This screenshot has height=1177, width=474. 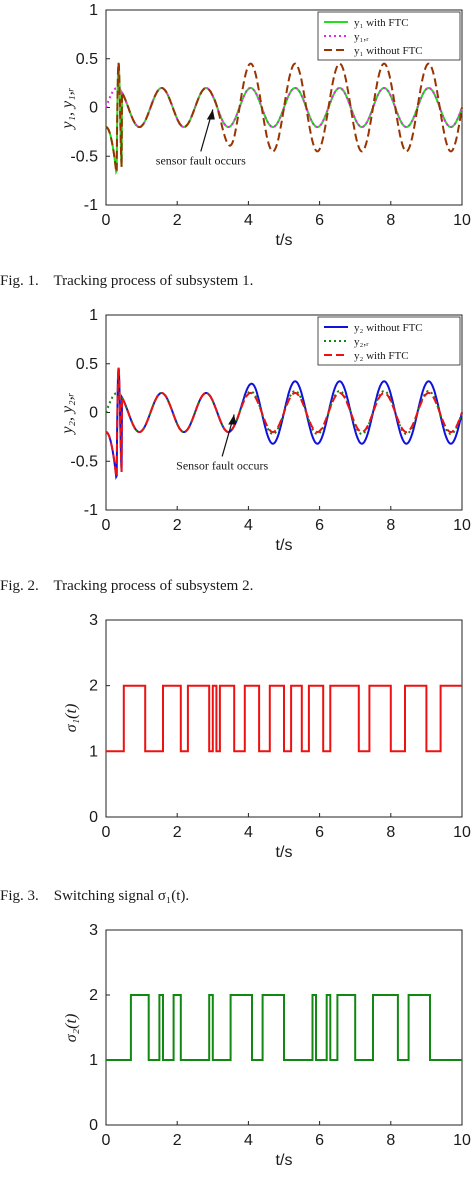 I want to click on legend-label: y₁,ᵣ, so click(x=361, y=37).